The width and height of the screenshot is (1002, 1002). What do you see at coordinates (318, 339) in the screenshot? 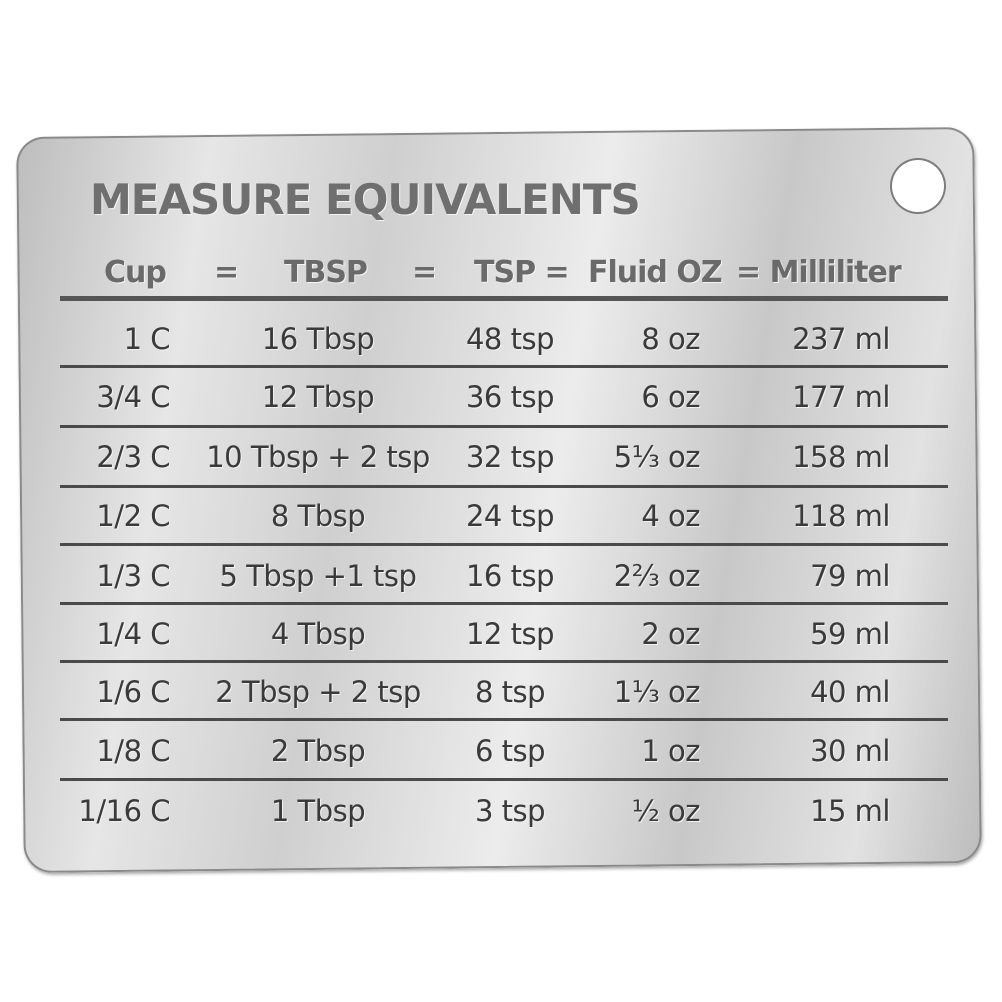
I see `cell-tbsp: 16 Tbsp` at bounding box center [318, 339].